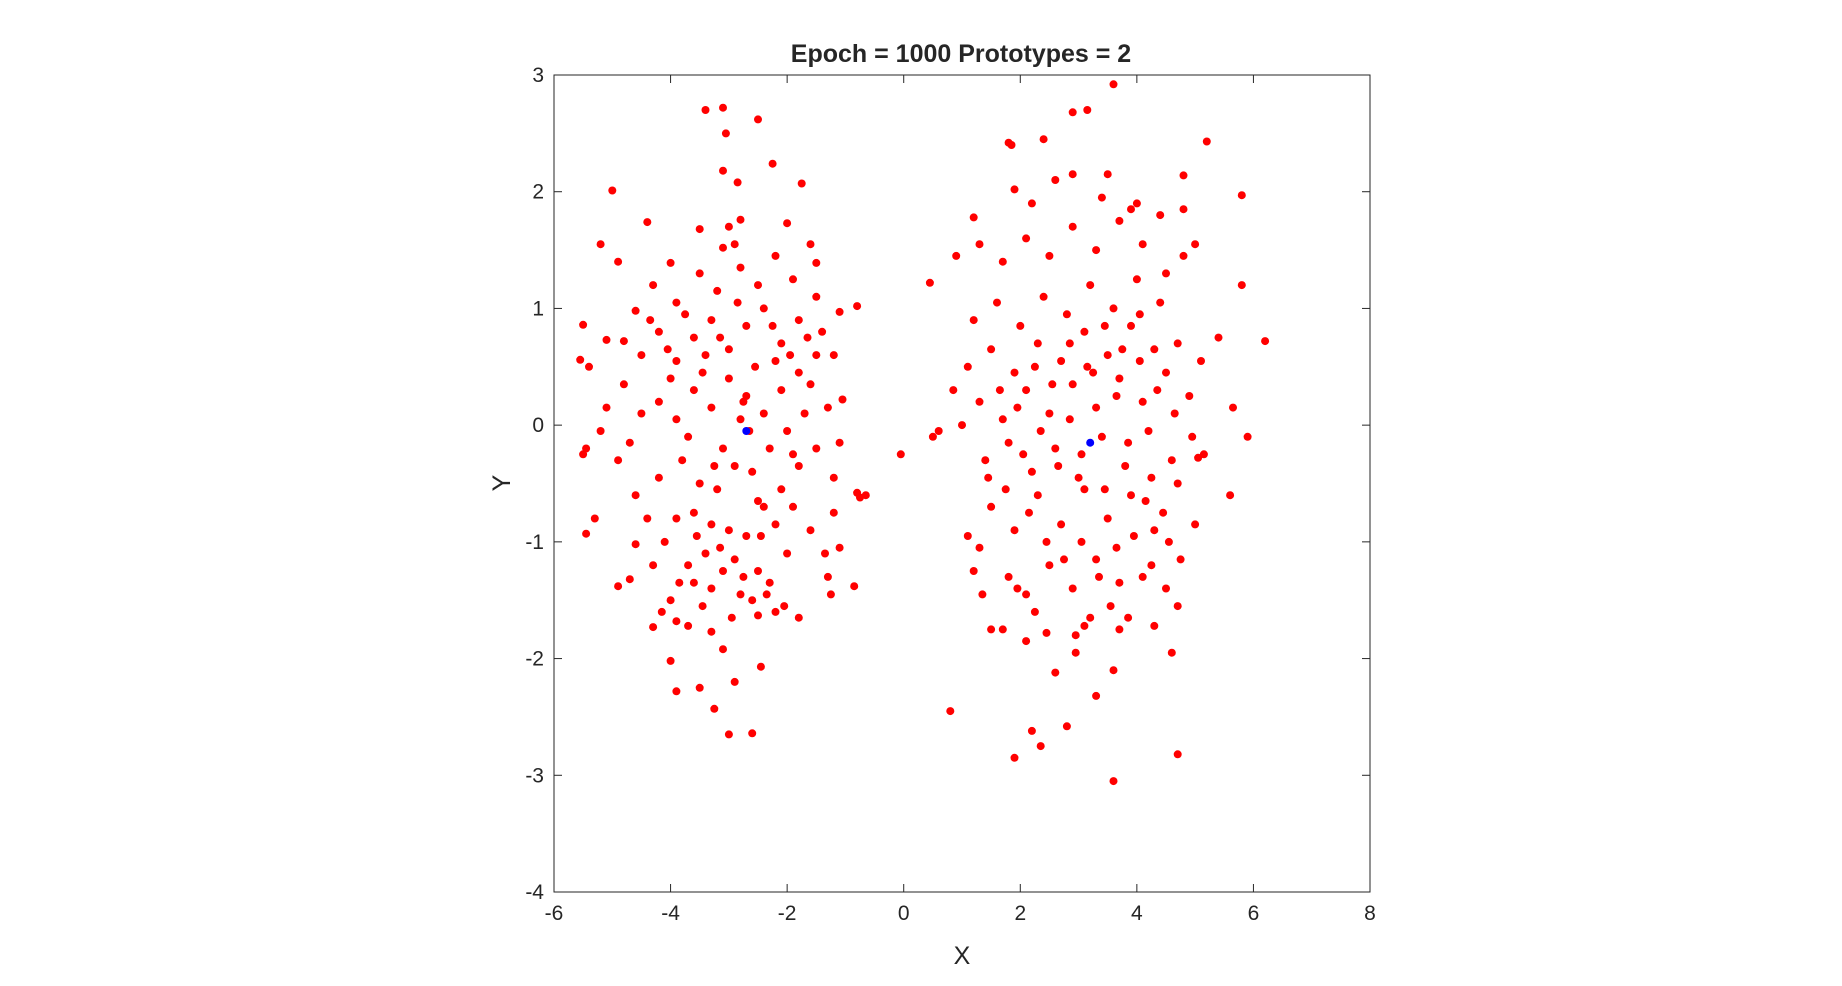 The width and height of the screenshot is (1842, 986). I want to click on chart-title: Epoch = 1000 Prototypes = 2, so click(961, 54).